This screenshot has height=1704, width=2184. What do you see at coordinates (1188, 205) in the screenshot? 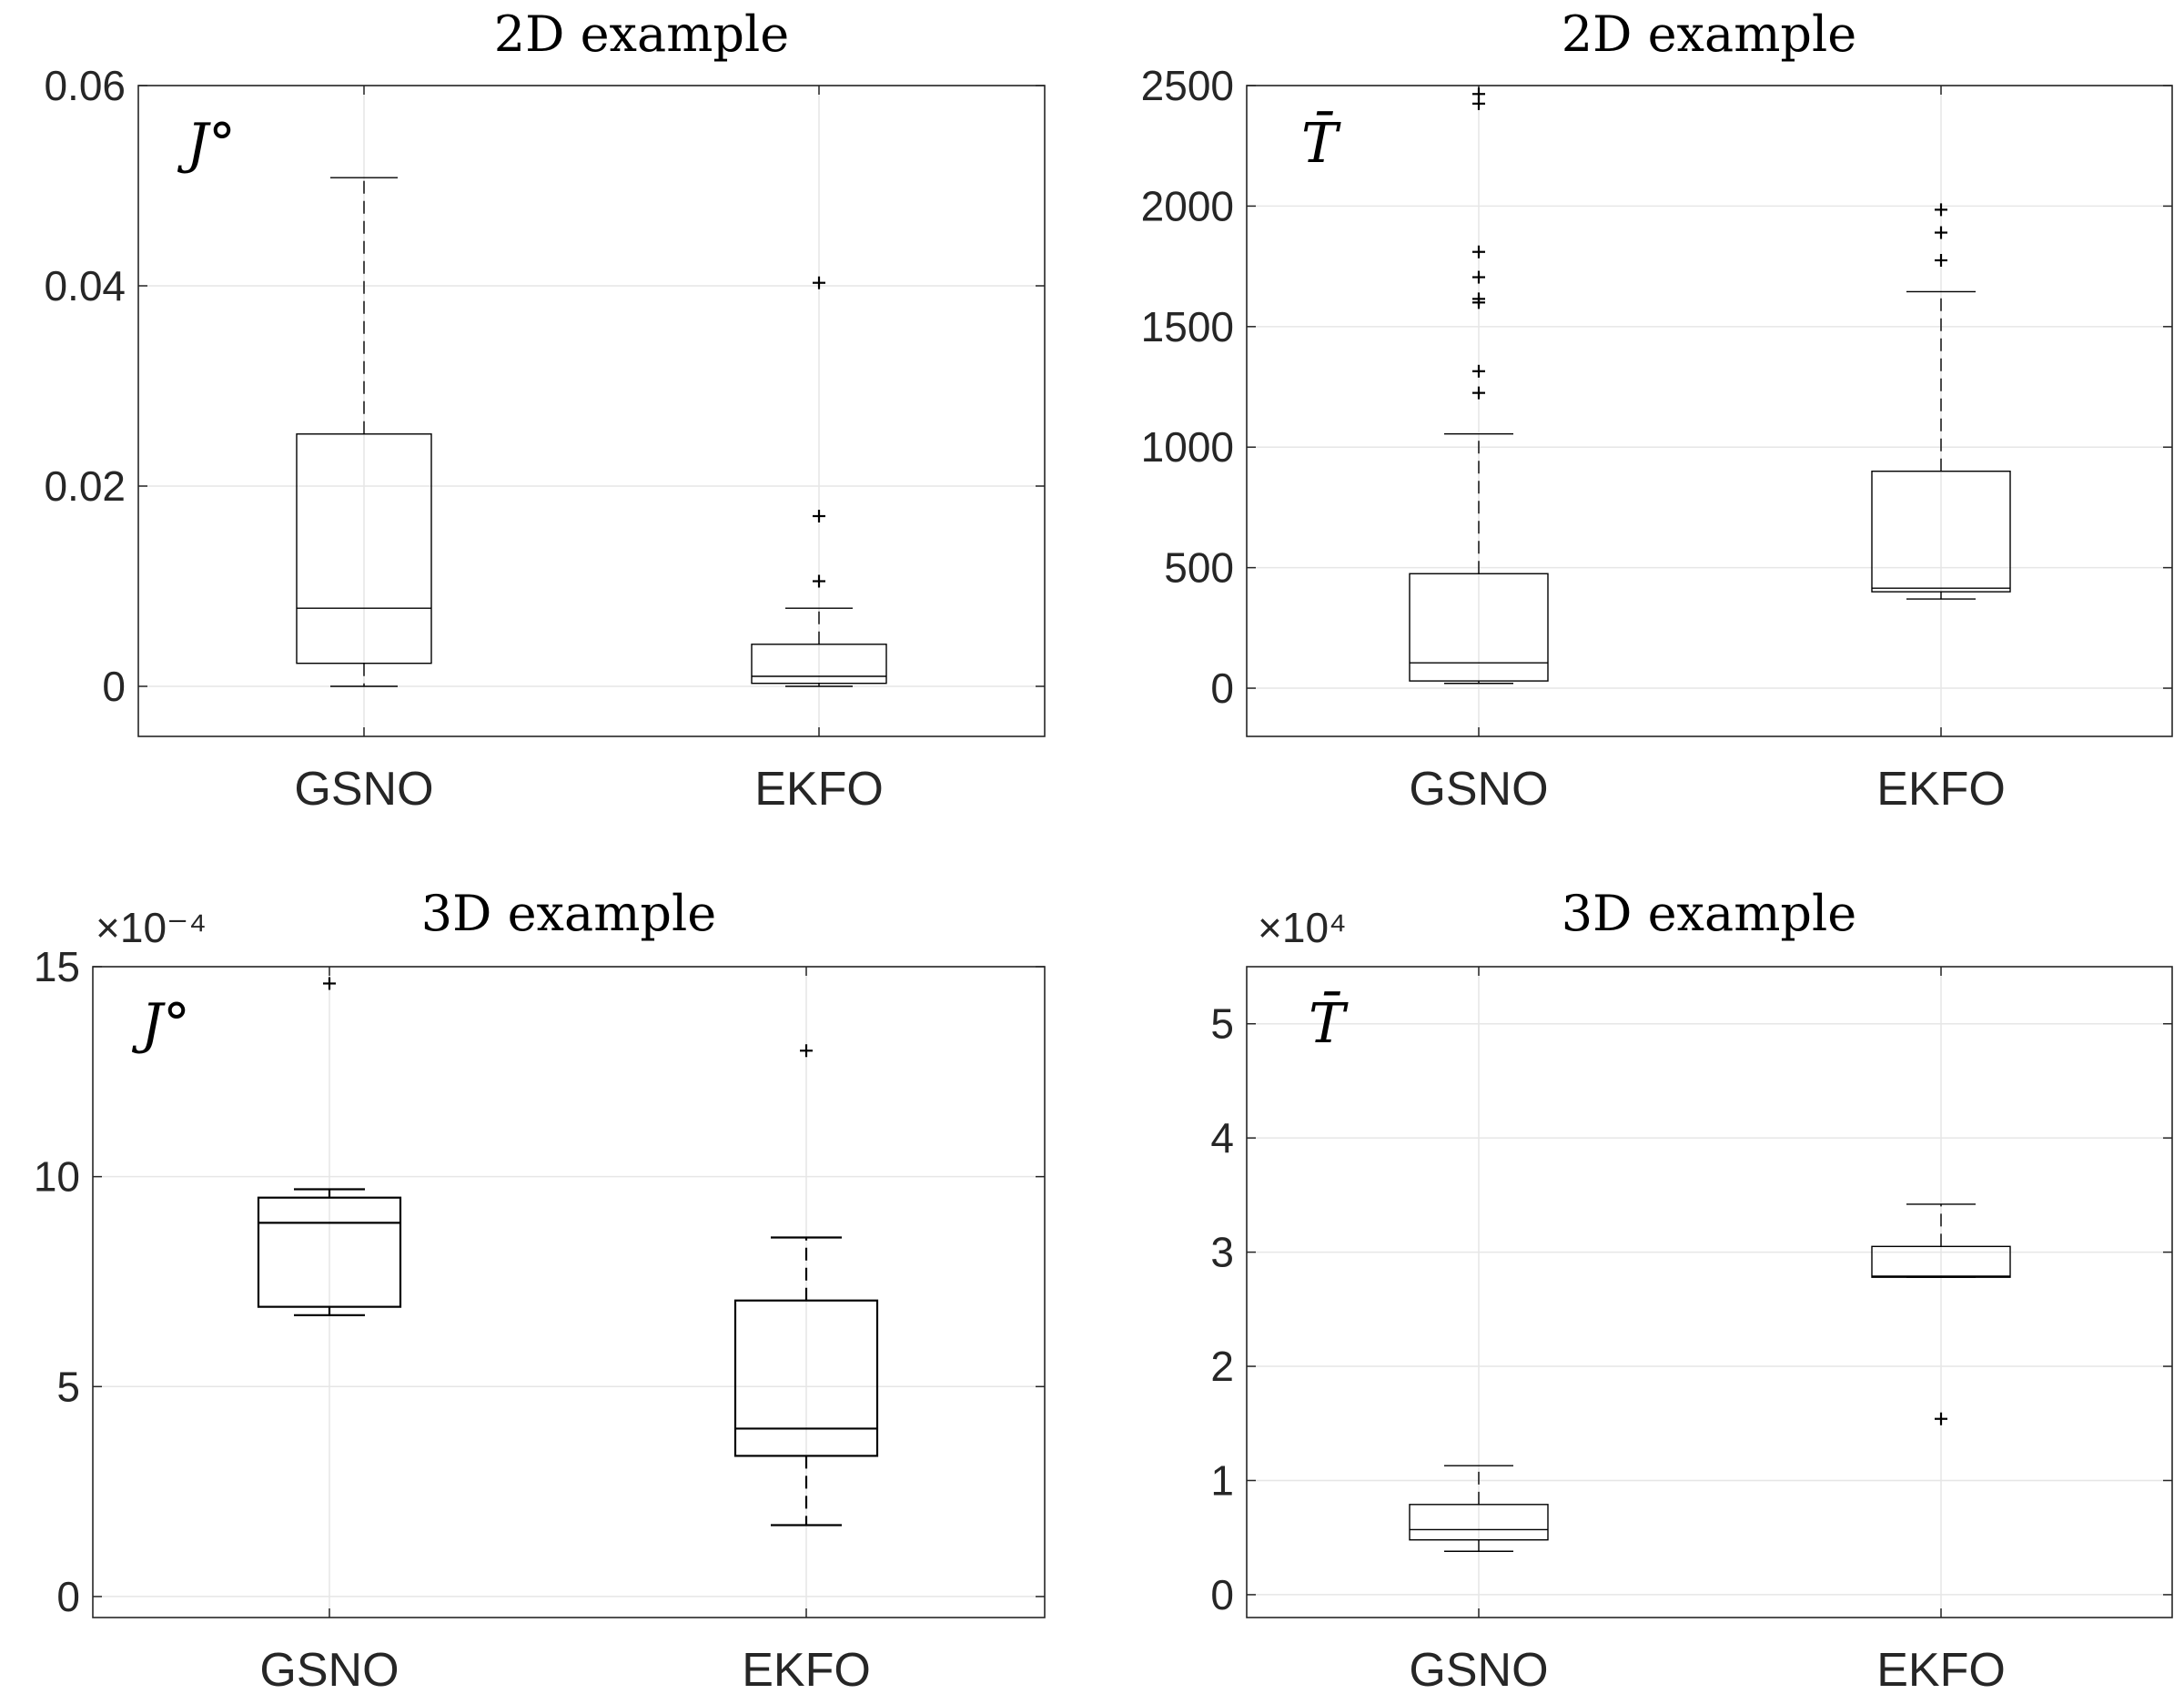
I see `y-tick-label: 2000` at bounding box center [1188, 205].